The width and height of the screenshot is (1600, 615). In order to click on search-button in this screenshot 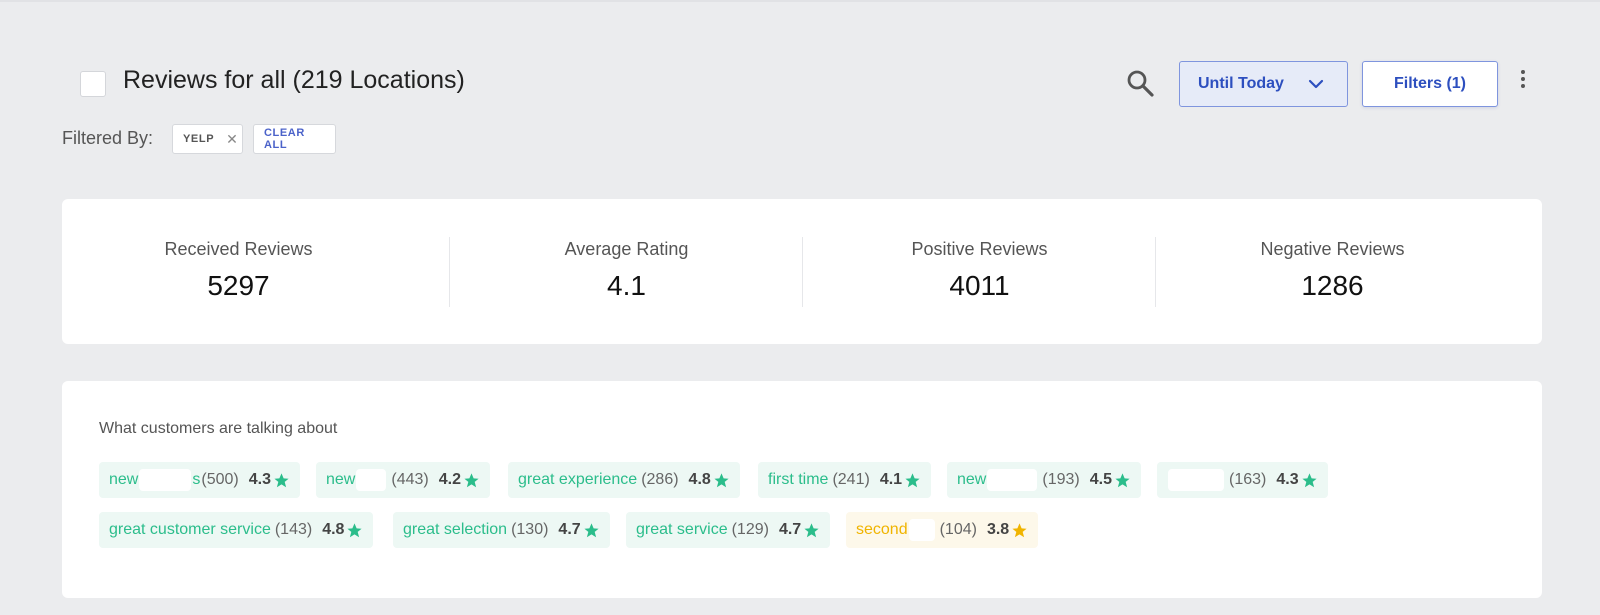, I will do `click(1140, 83)`.